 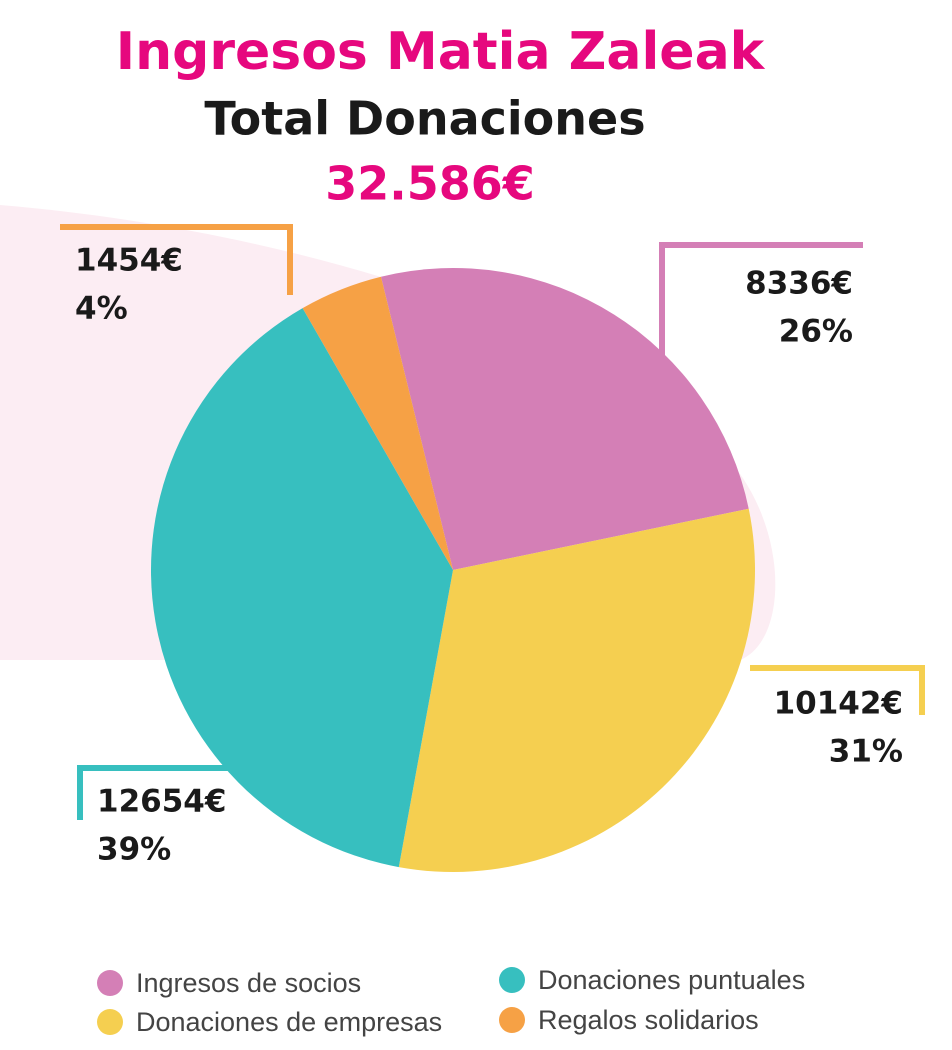 I want to click on total-label: 32.586€, so click(x=430, y=184).